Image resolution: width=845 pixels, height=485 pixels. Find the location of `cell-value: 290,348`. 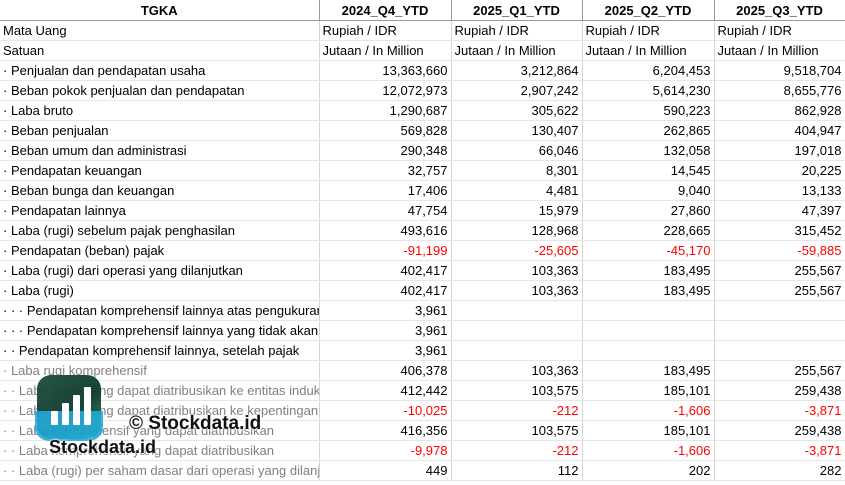

cell-value: 290,348 is located at coordinates (385, 150).